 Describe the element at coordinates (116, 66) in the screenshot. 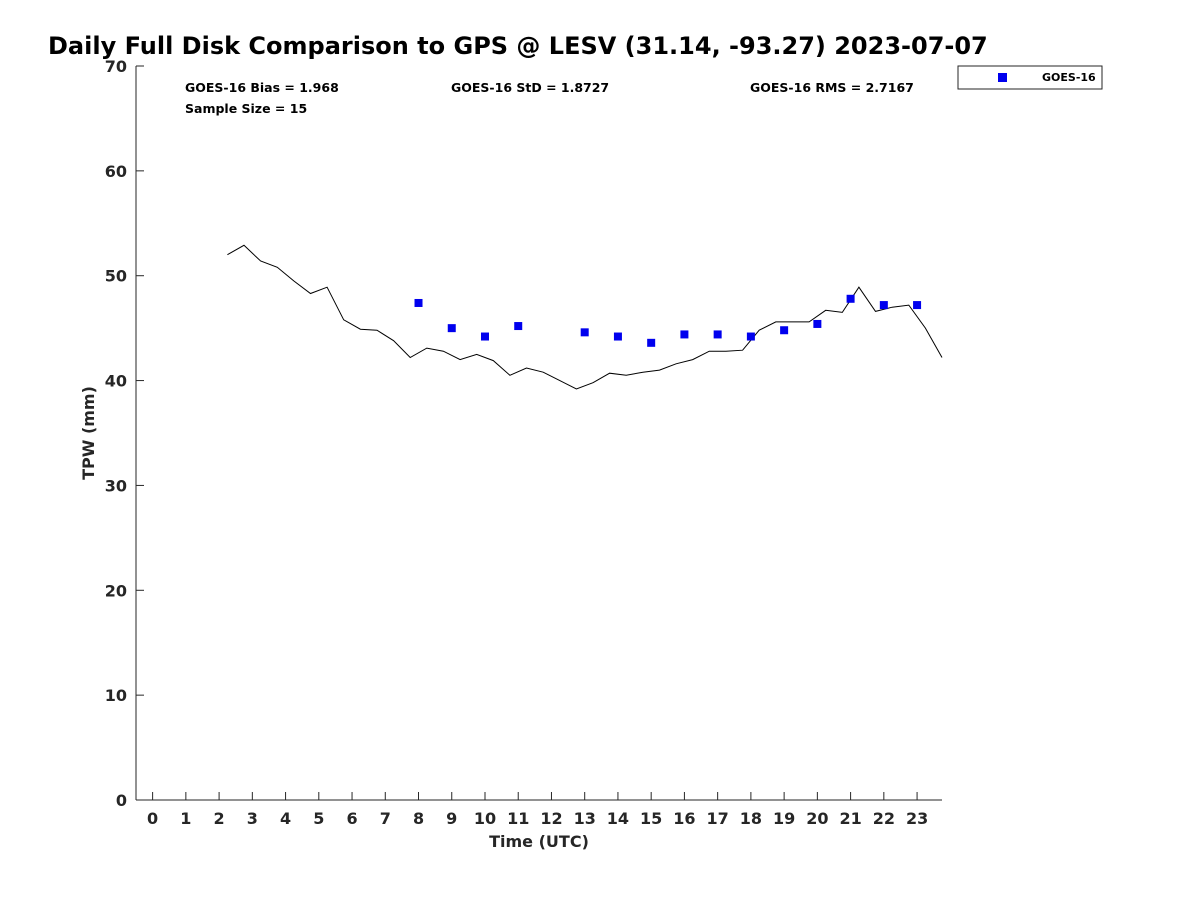

I see `y-tick-label: 70` at that location.